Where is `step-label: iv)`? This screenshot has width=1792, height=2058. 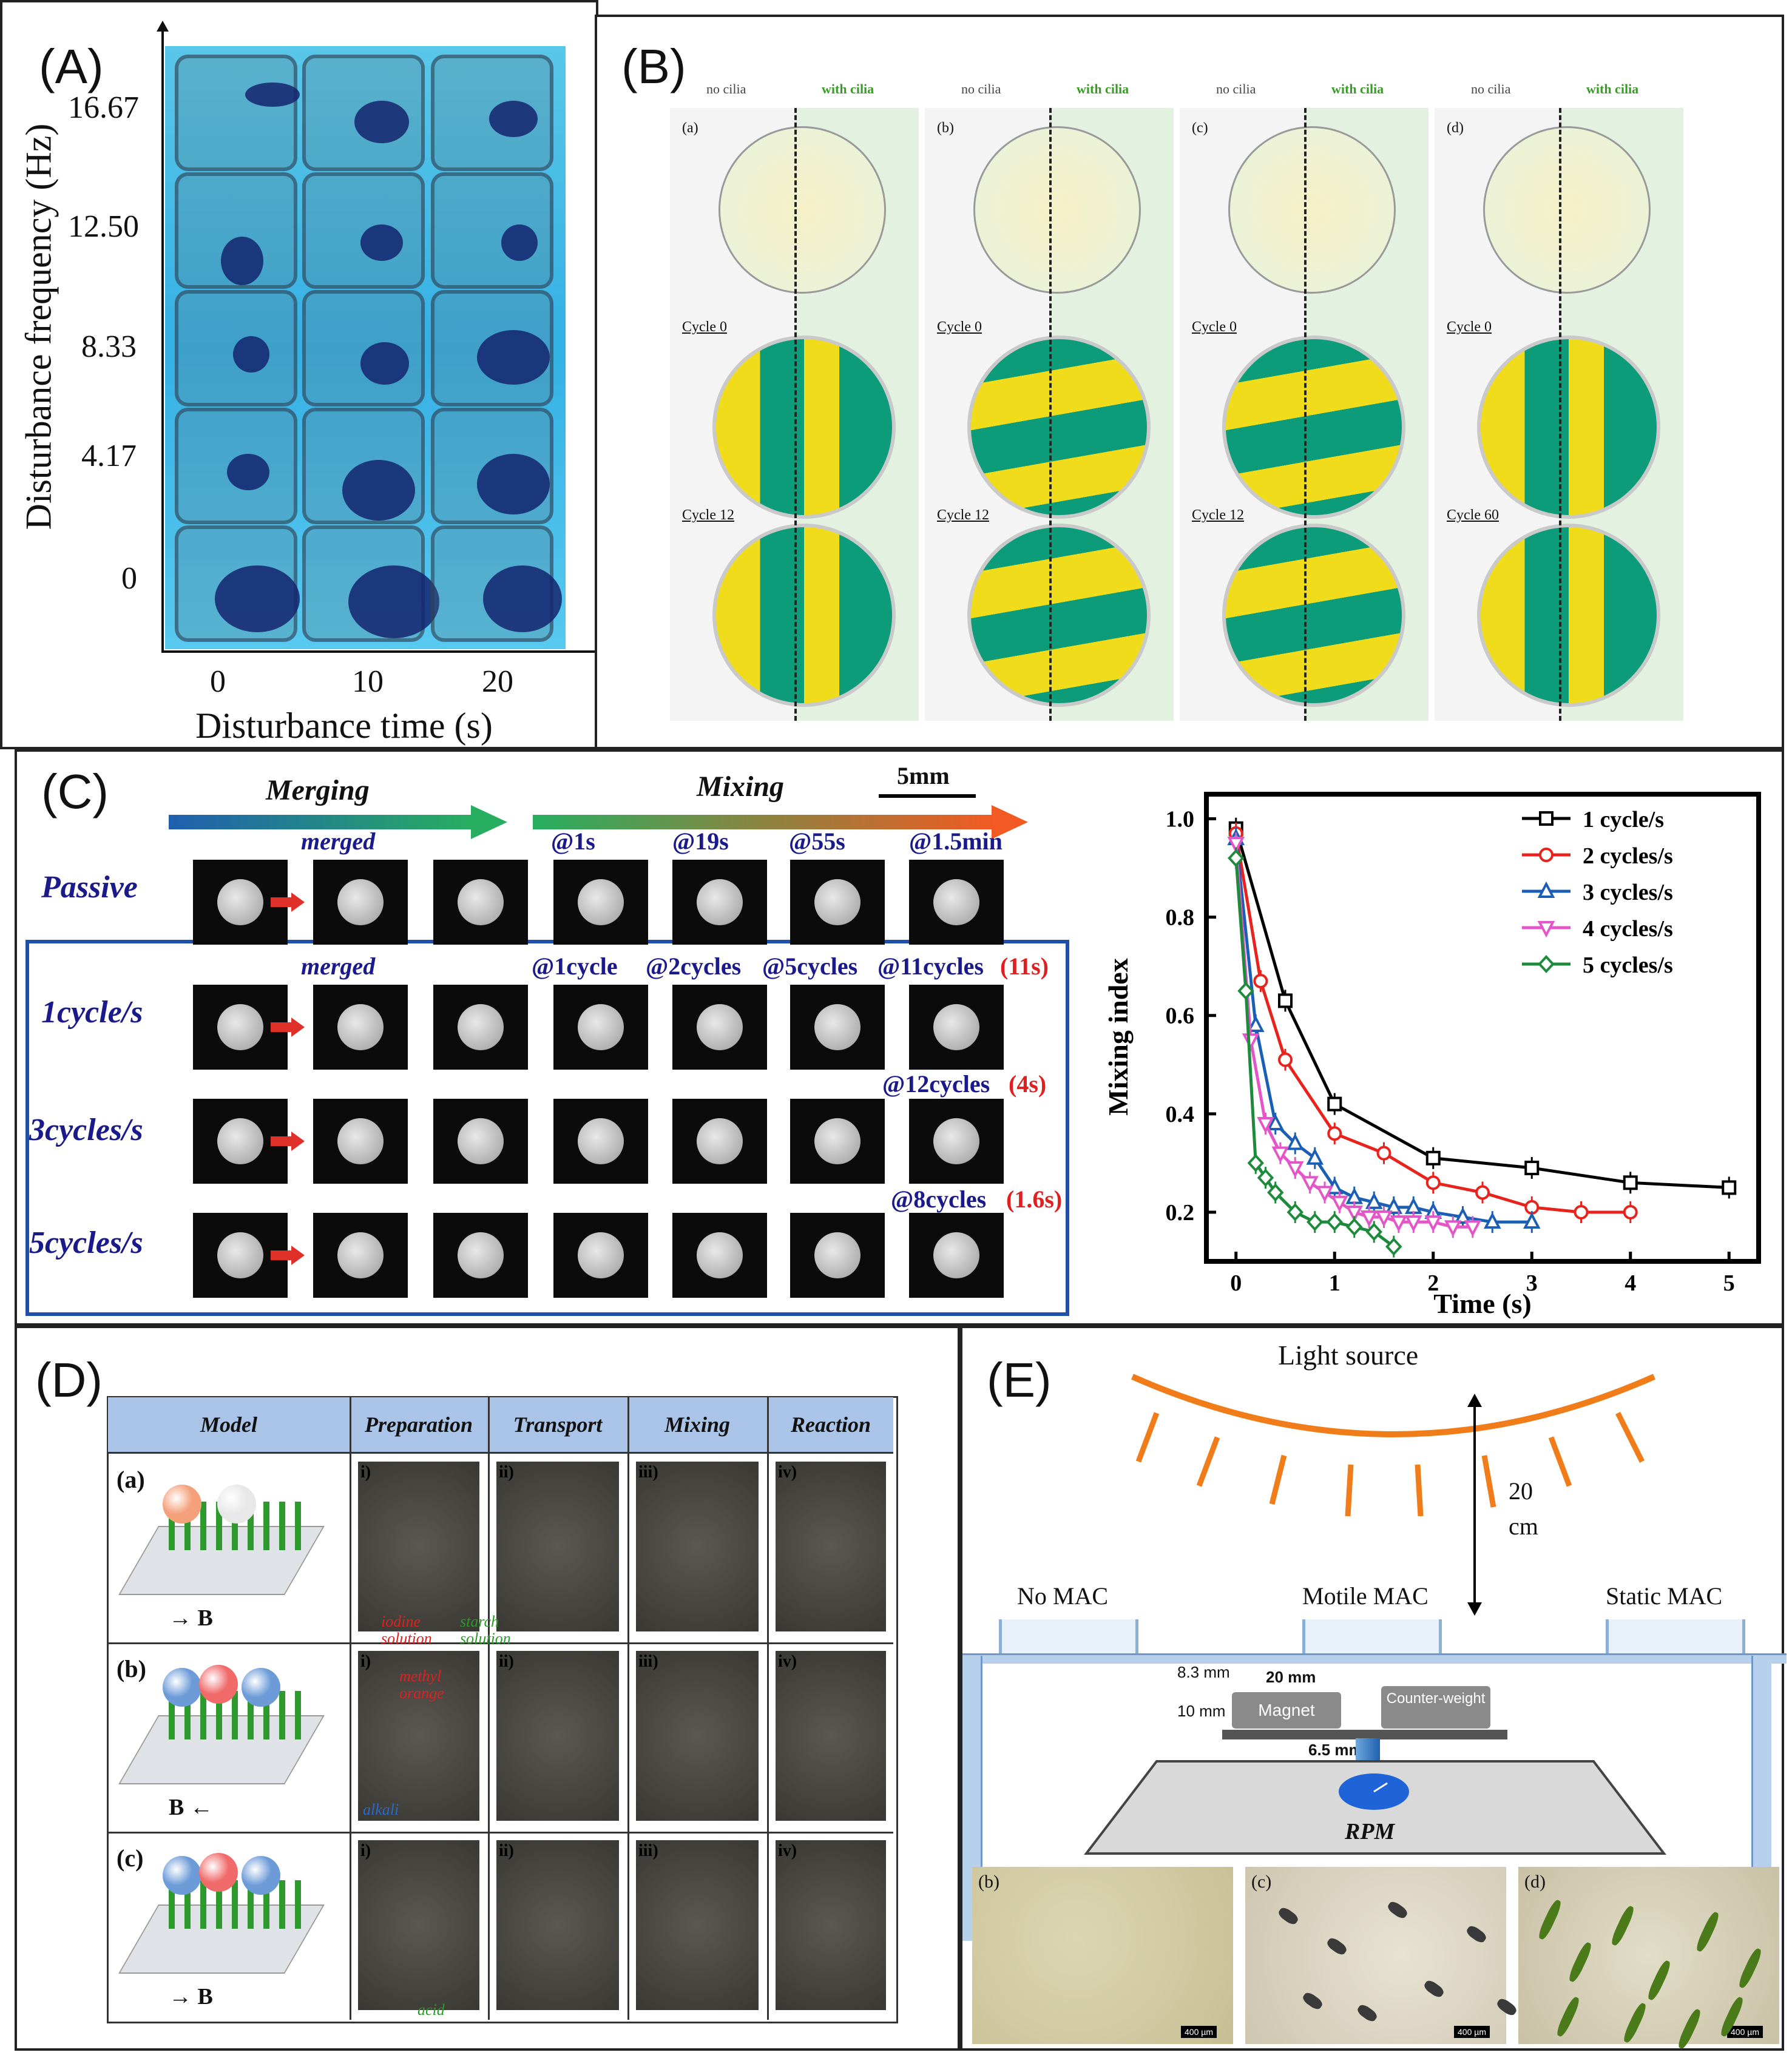 step-label: iv) is located at coordinates (787, 1472).